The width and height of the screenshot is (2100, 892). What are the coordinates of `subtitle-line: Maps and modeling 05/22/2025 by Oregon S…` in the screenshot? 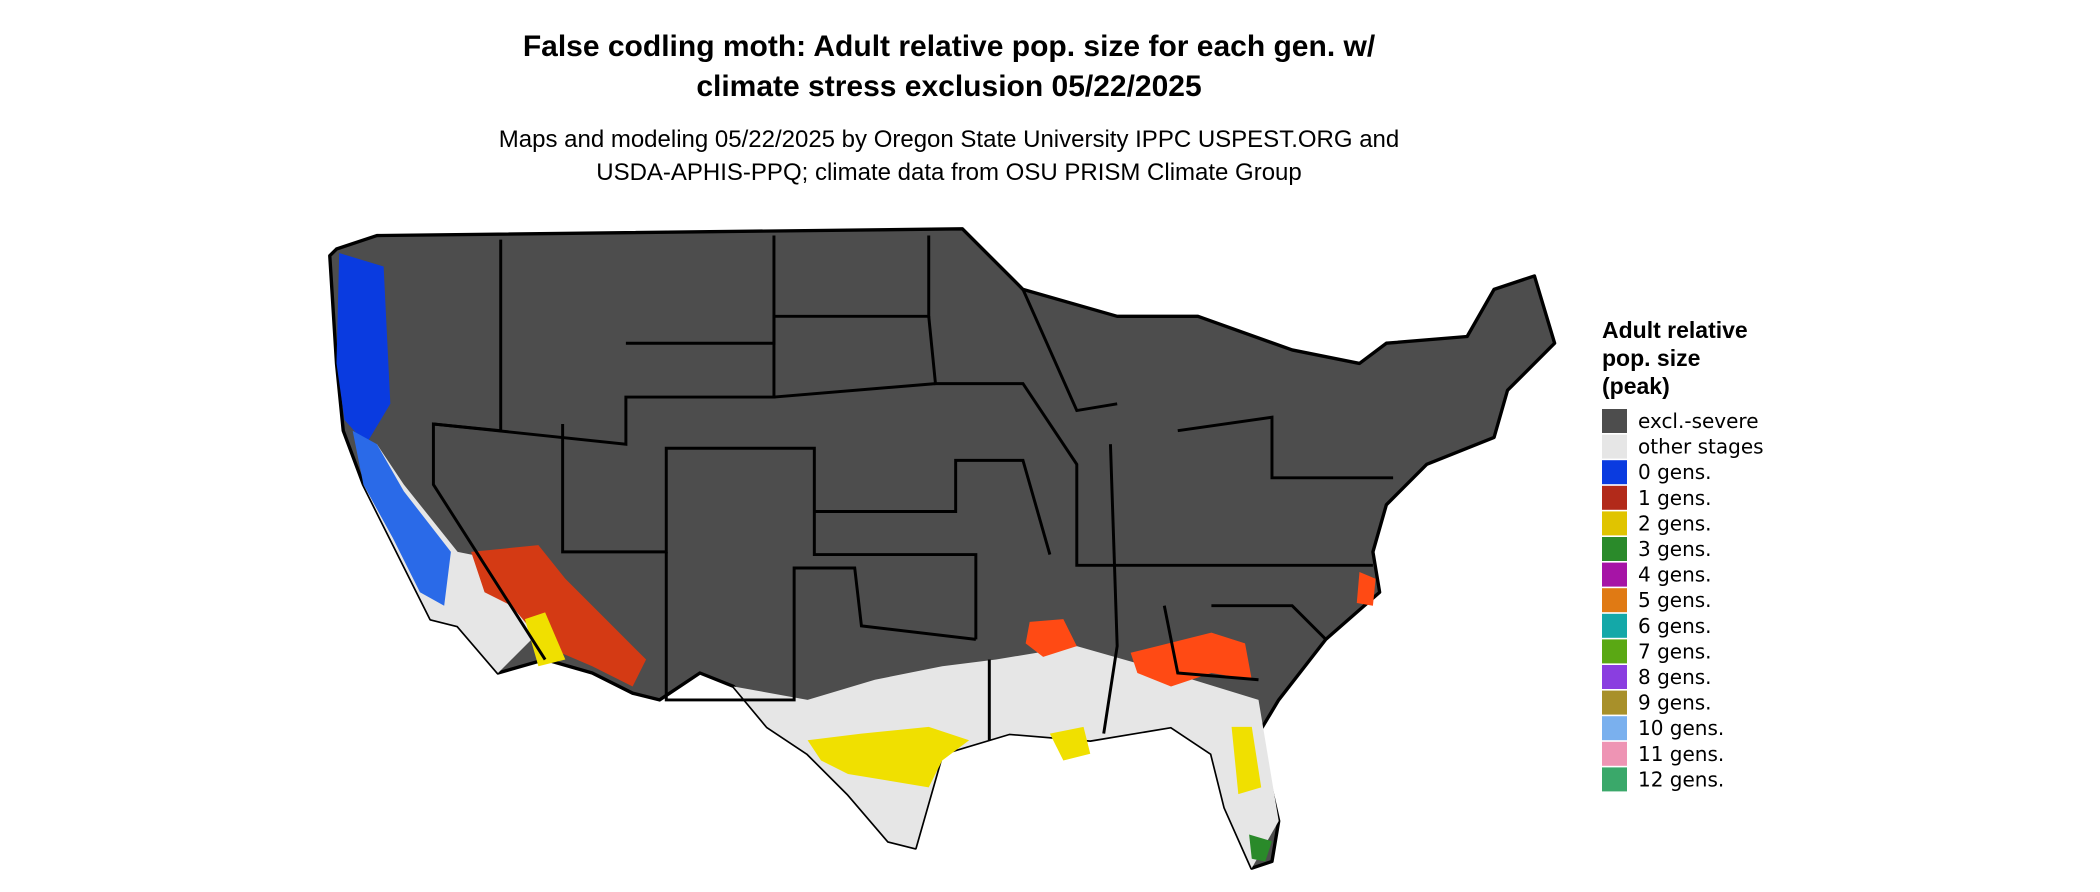 It's located at (949, 139).